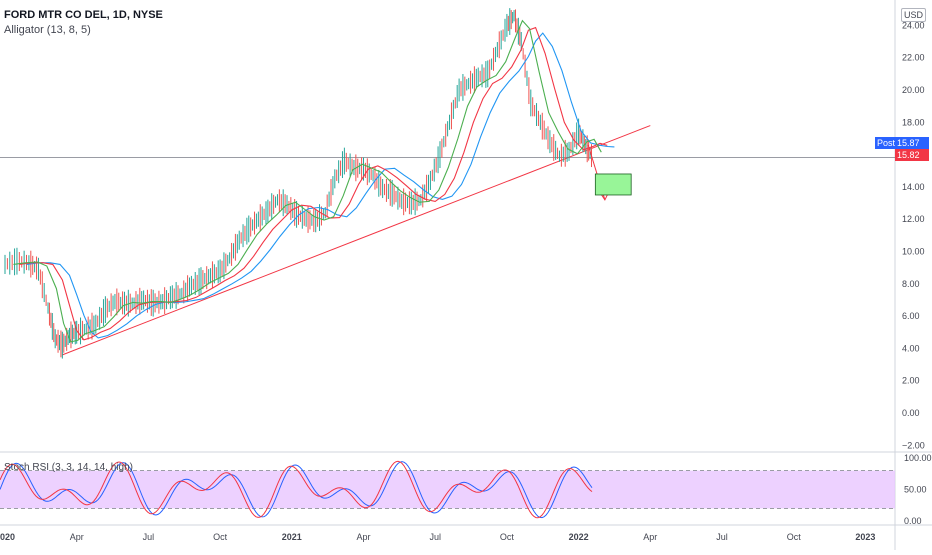  Describe the element at coordinates (912, 143) in the screenshot. I see `post-price-tag: 15.87` at that location.